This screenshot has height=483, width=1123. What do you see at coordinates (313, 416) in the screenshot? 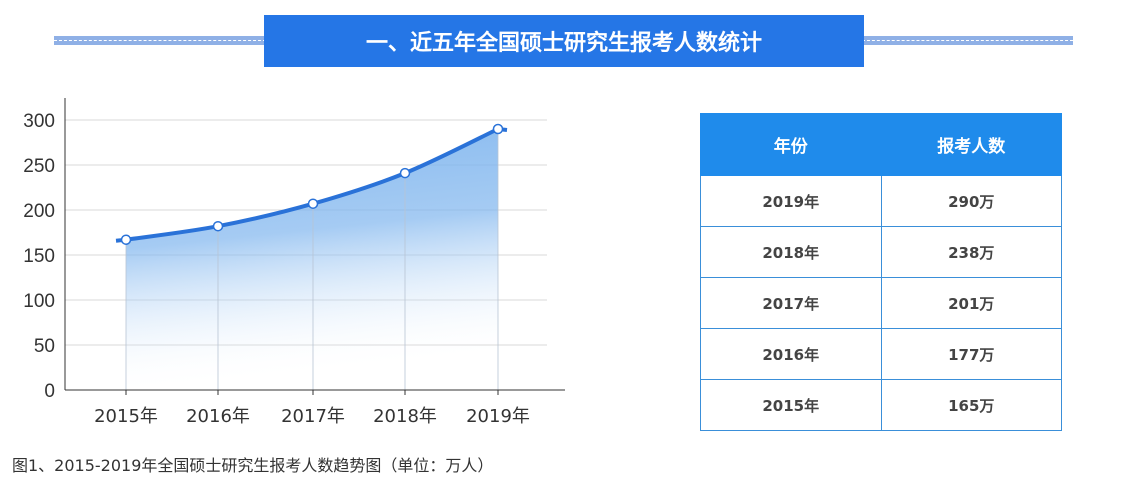
I see `x-tick-label: 2017年` at bounding box center [313, 416].